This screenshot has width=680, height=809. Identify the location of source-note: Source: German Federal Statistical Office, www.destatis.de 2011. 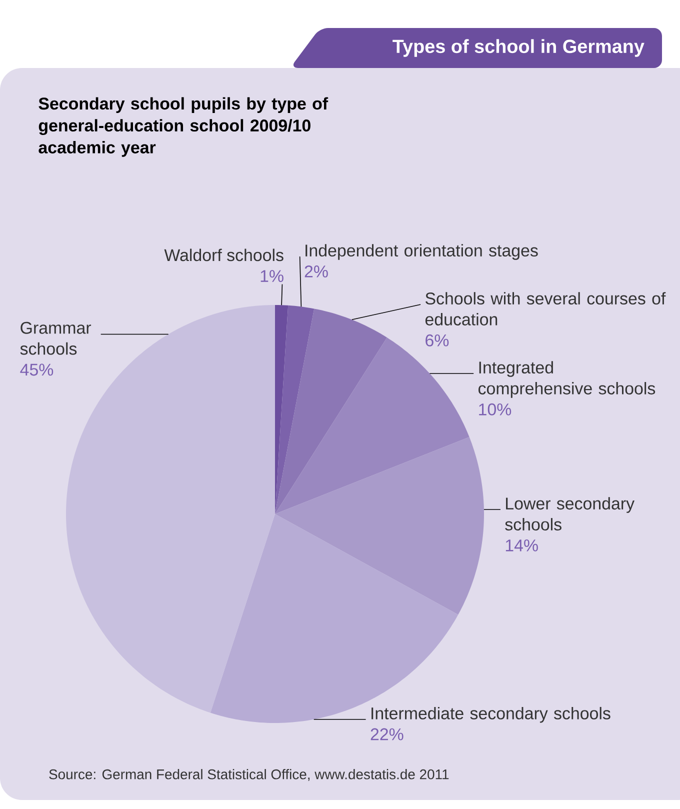
(249, 775).